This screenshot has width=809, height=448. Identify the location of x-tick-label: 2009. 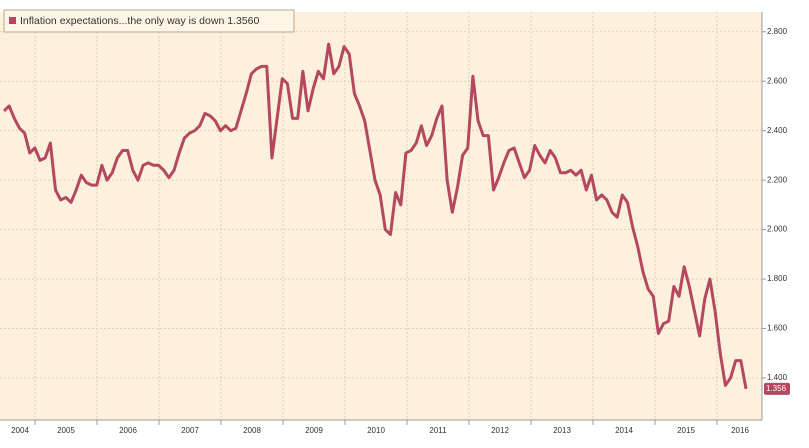
(314, 430).